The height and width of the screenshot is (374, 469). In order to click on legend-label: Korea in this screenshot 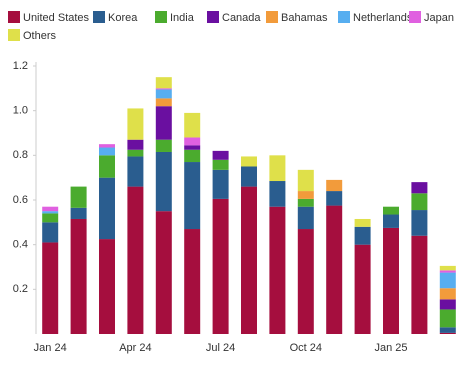, I will do `click(123, 18)`.